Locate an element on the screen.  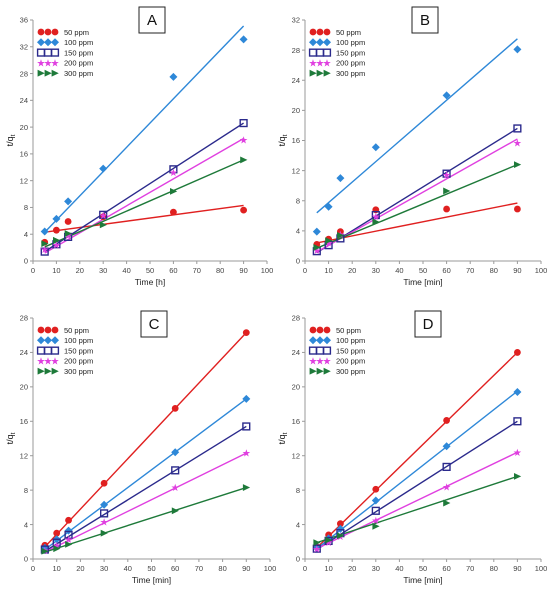
panel-label: B is located at coordinates (425, 20).